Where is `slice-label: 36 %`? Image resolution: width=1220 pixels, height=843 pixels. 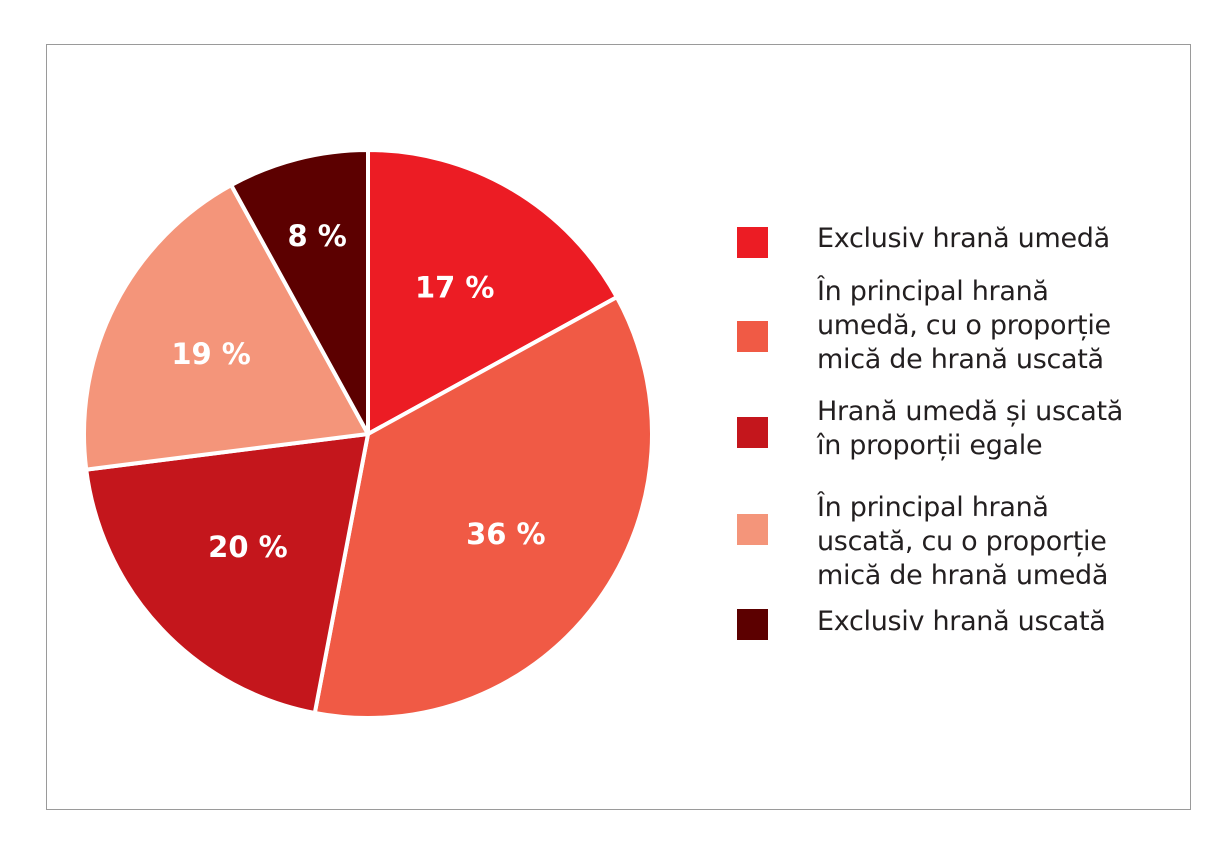 slice-label: 36 % is located at coordinates (506, 534).